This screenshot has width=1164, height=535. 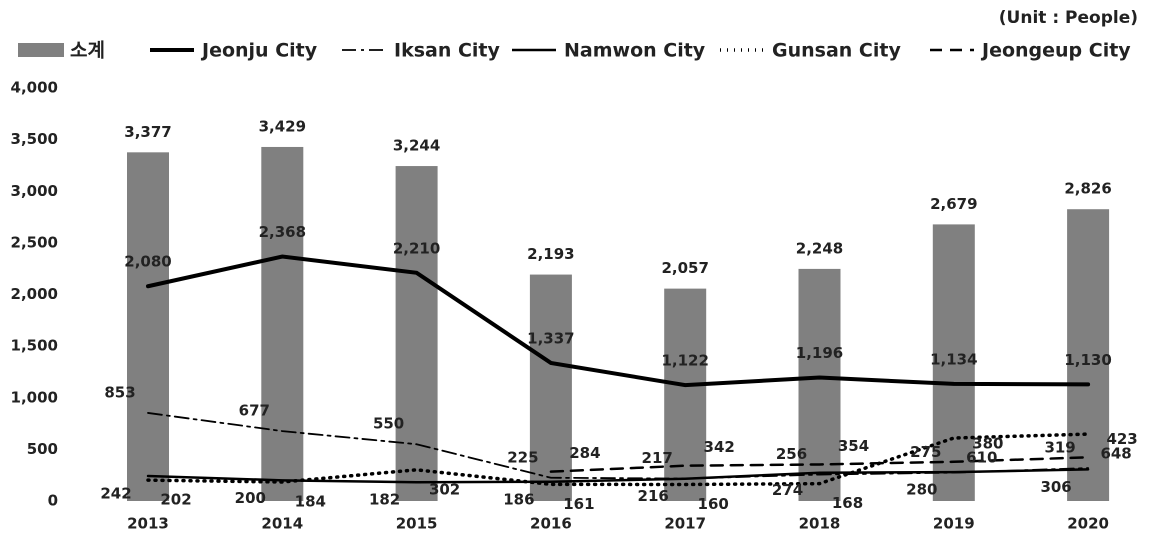 What do you see at coordinates (1059, 448) in the screenshot?
I see `data-label: 319` at bounding box center [1059, 448].